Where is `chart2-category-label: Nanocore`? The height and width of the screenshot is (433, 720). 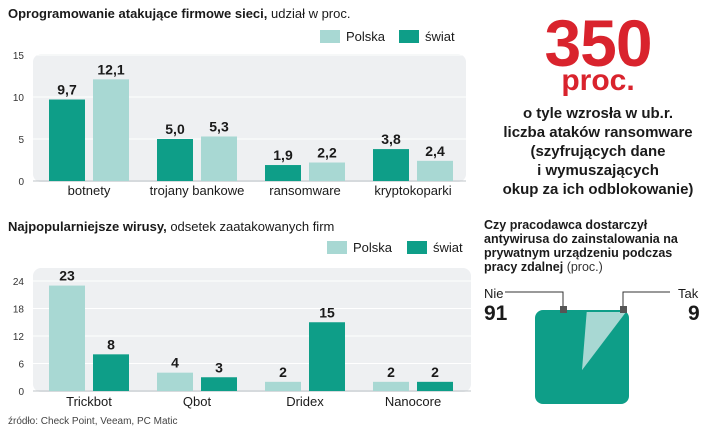
chart2-category-label: Nanocore is located at coordinates (413, 401).